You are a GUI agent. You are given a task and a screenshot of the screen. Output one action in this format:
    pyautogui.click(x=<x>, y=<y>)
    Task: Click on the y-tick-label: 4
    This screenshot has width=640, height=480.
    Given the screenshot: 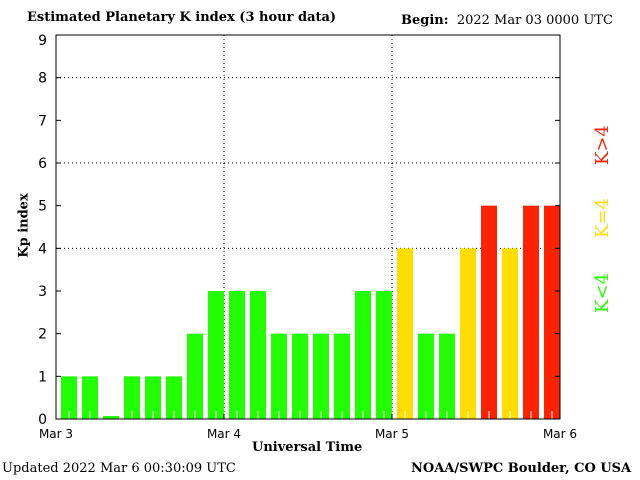 What is the action you would take?
    pyautogui.click(x=42, y=249)
    